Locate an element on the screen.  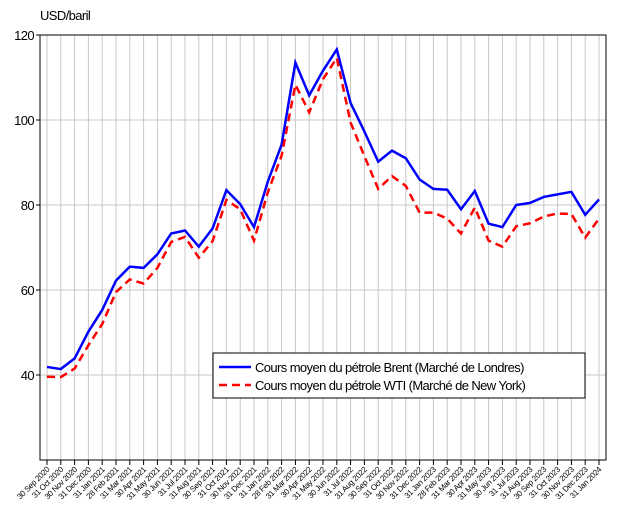
y-tick-label: 80 is located at coordinates (28, 205).